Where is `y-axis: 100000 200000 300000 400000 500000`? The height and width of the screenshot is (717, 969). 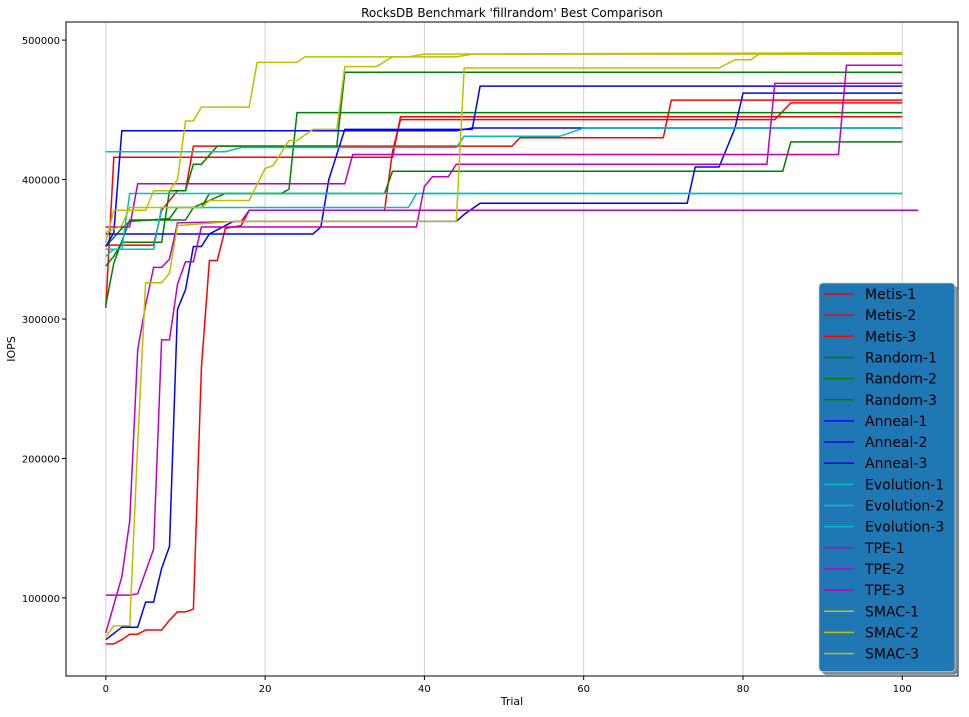 y-axis: 100000 200000 300000 400000 500000 is located at coordinates (44, 320).